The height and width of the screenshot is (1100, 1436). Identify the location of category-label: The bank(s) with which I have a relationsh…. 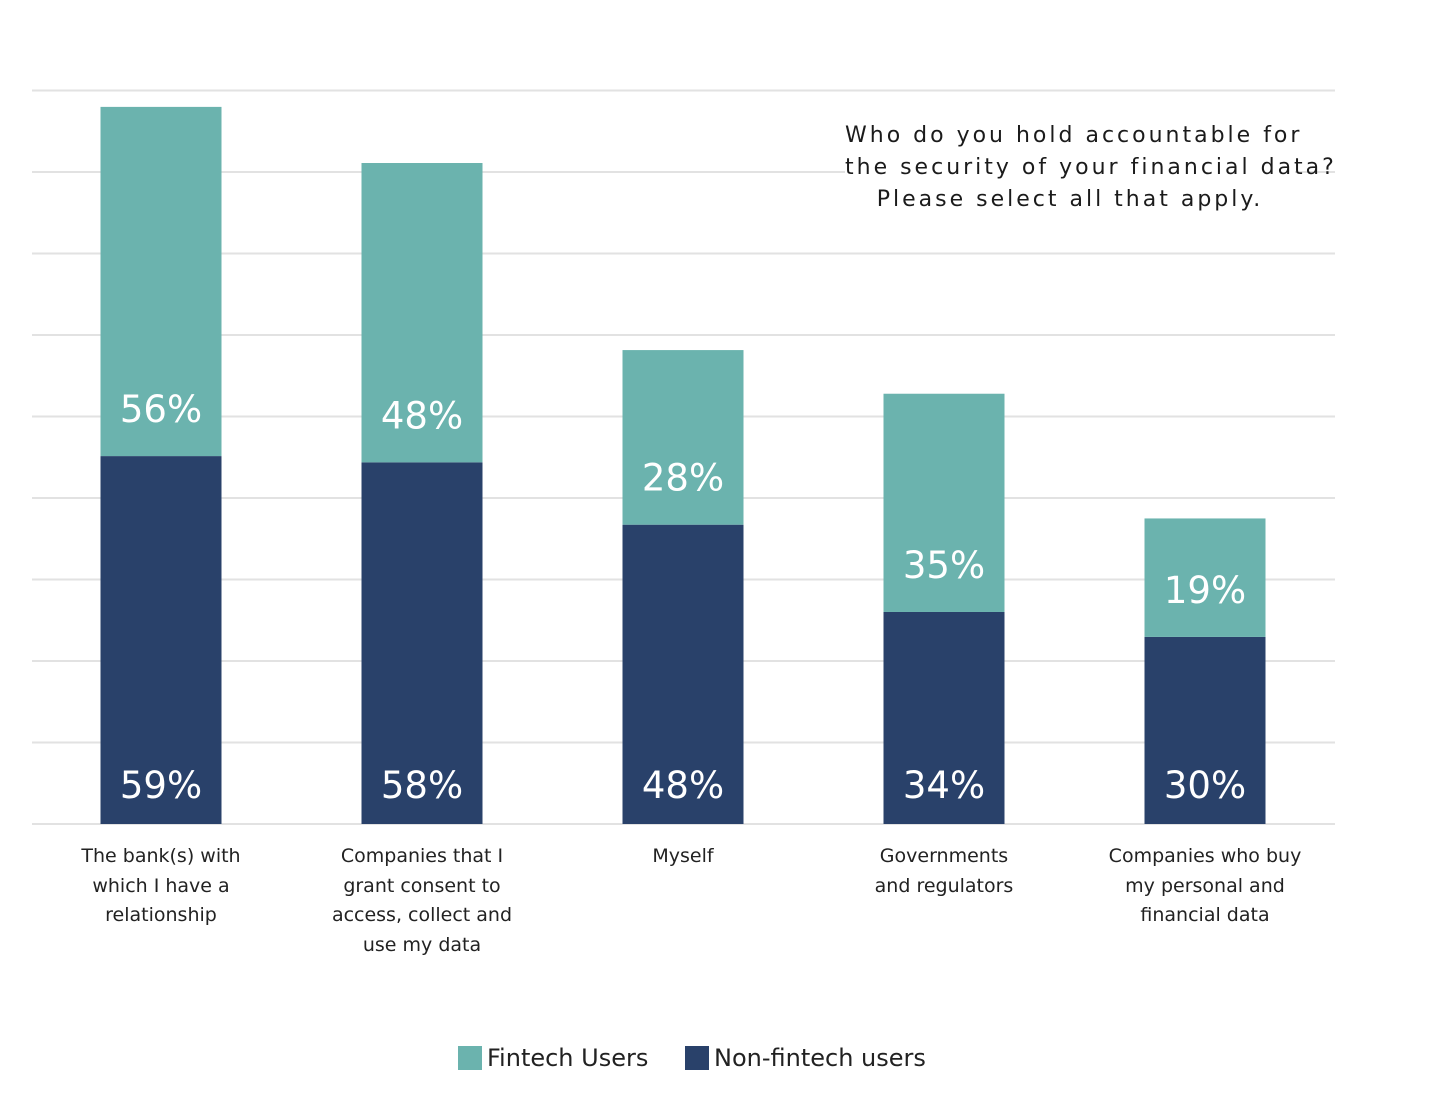
(161, 886).